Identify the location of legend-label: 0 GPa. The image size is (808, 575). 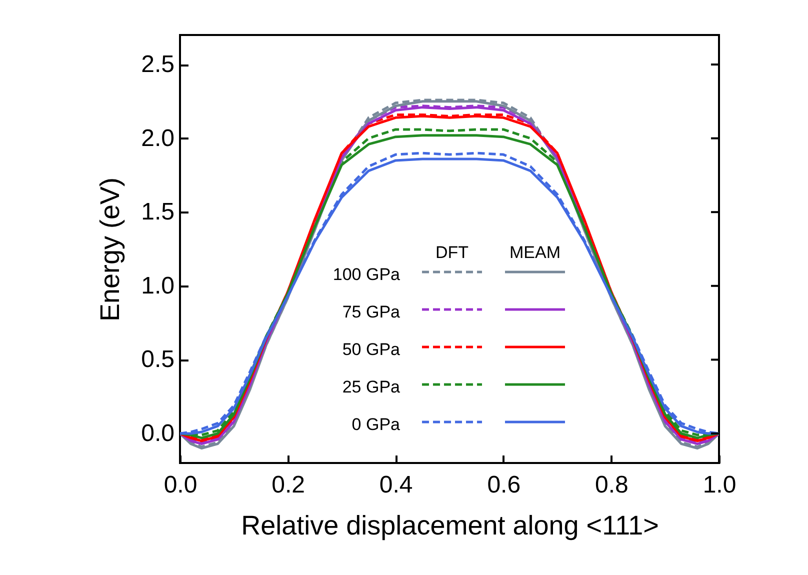
(376, 424).